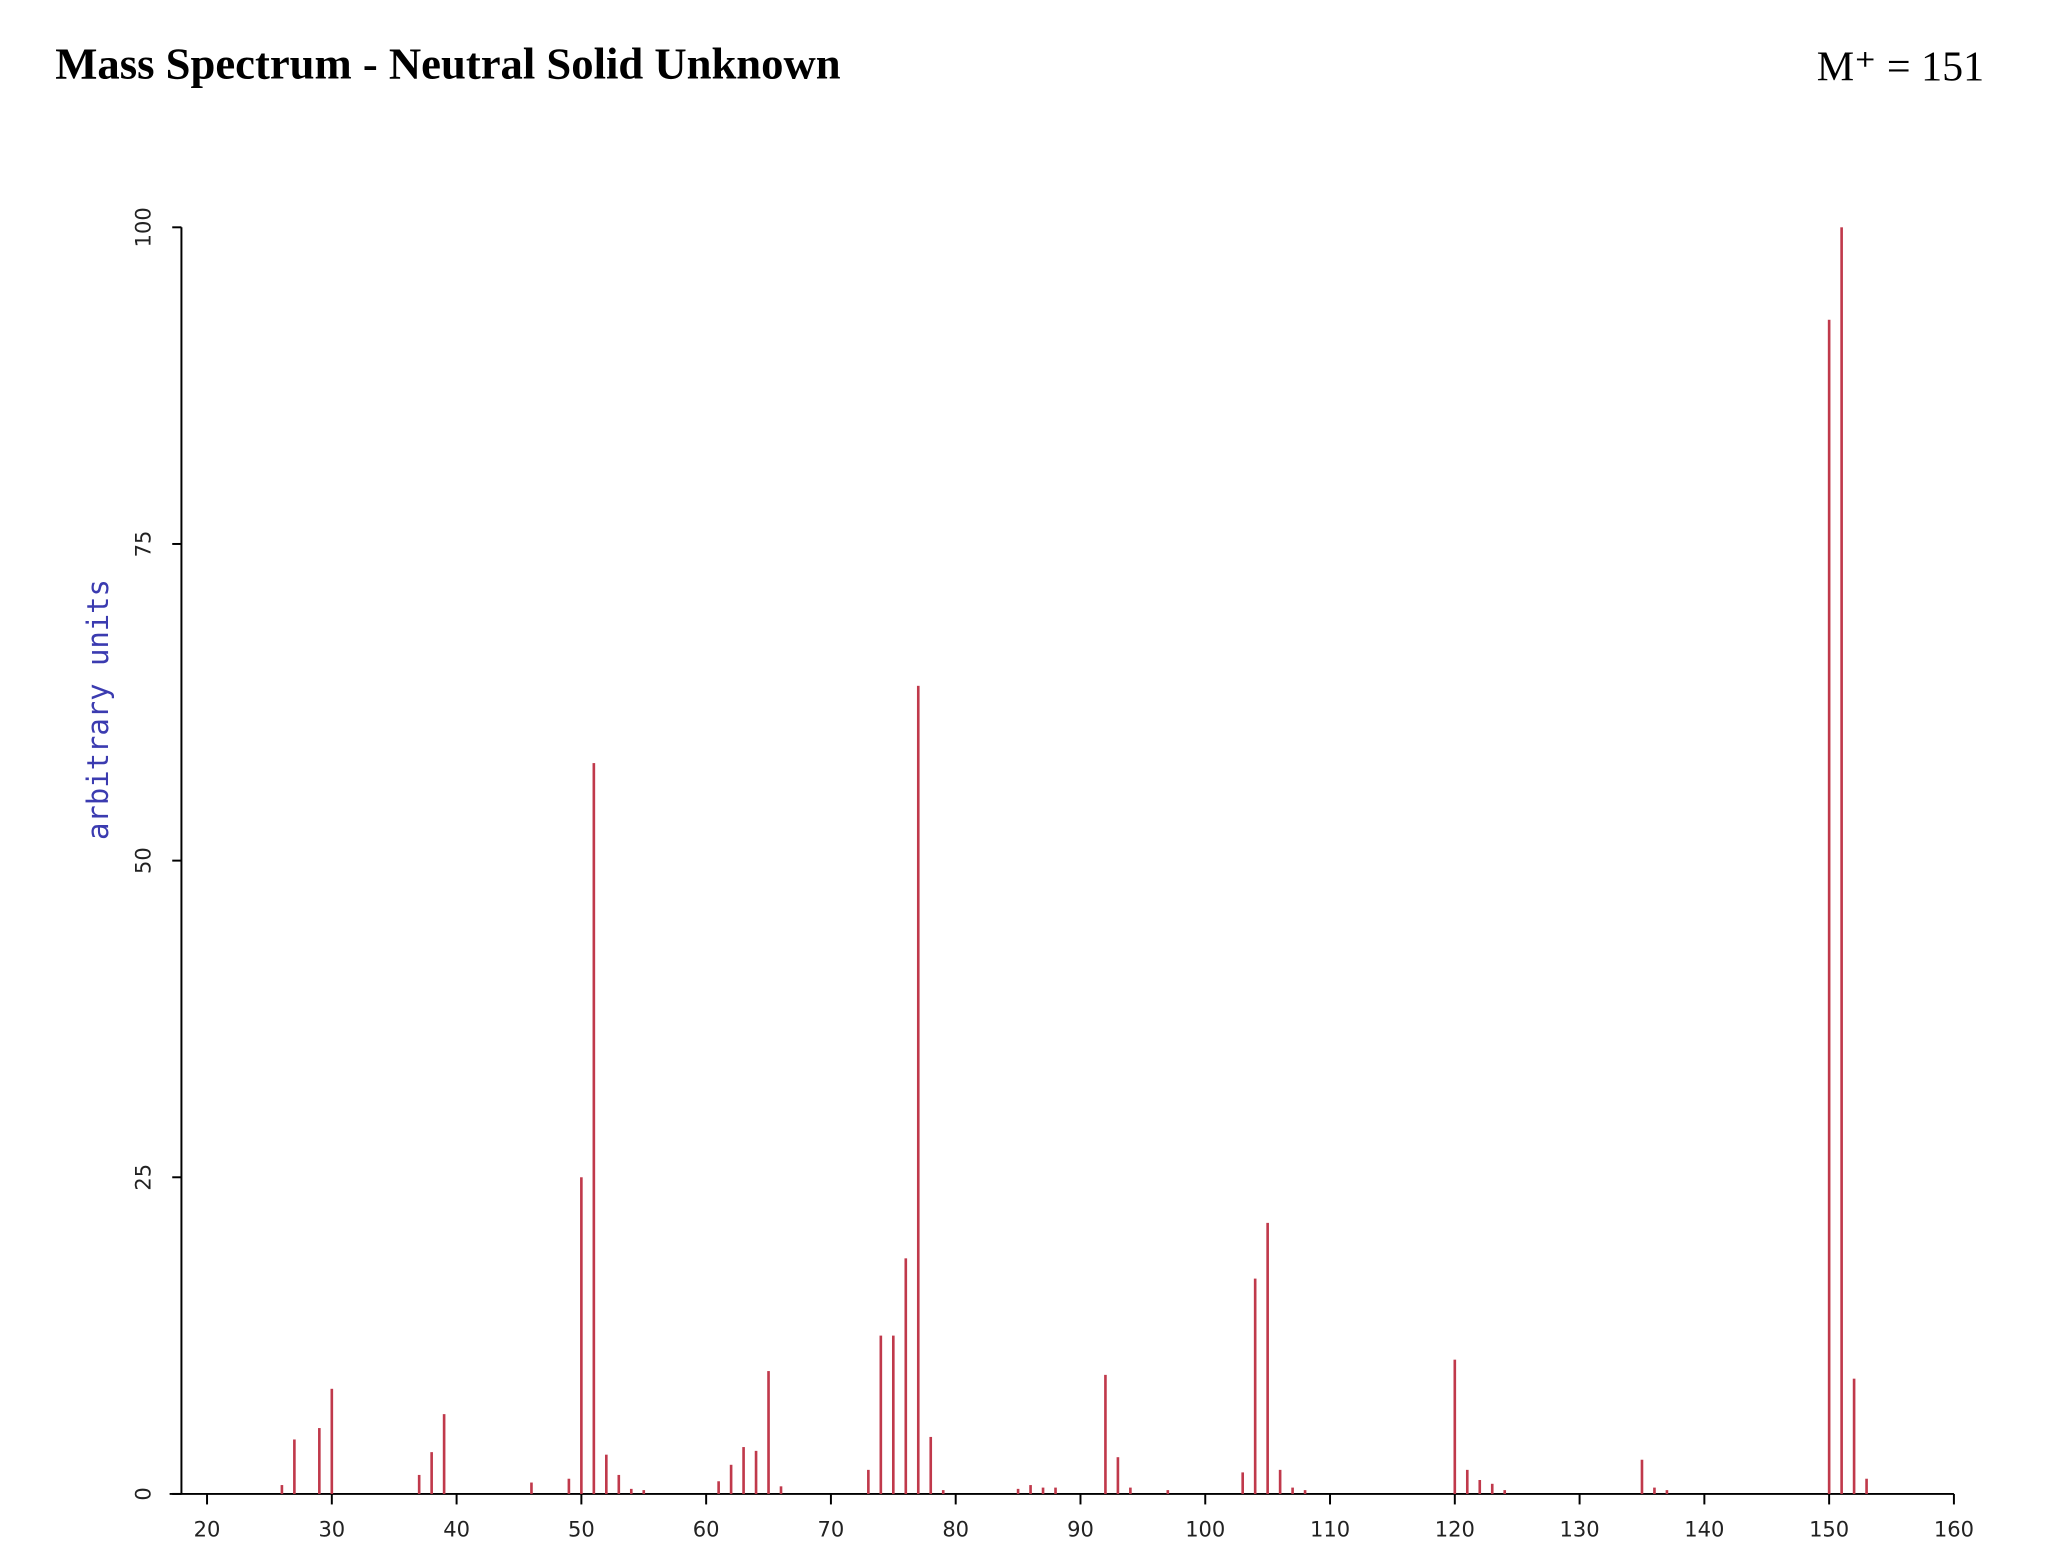 This screenshot has width=2046, height=1557. What do you see at coordinates (1205, 1529) in the screenshot?
I see `x-tick-label: 100` at bounding box center [1205, 1529].